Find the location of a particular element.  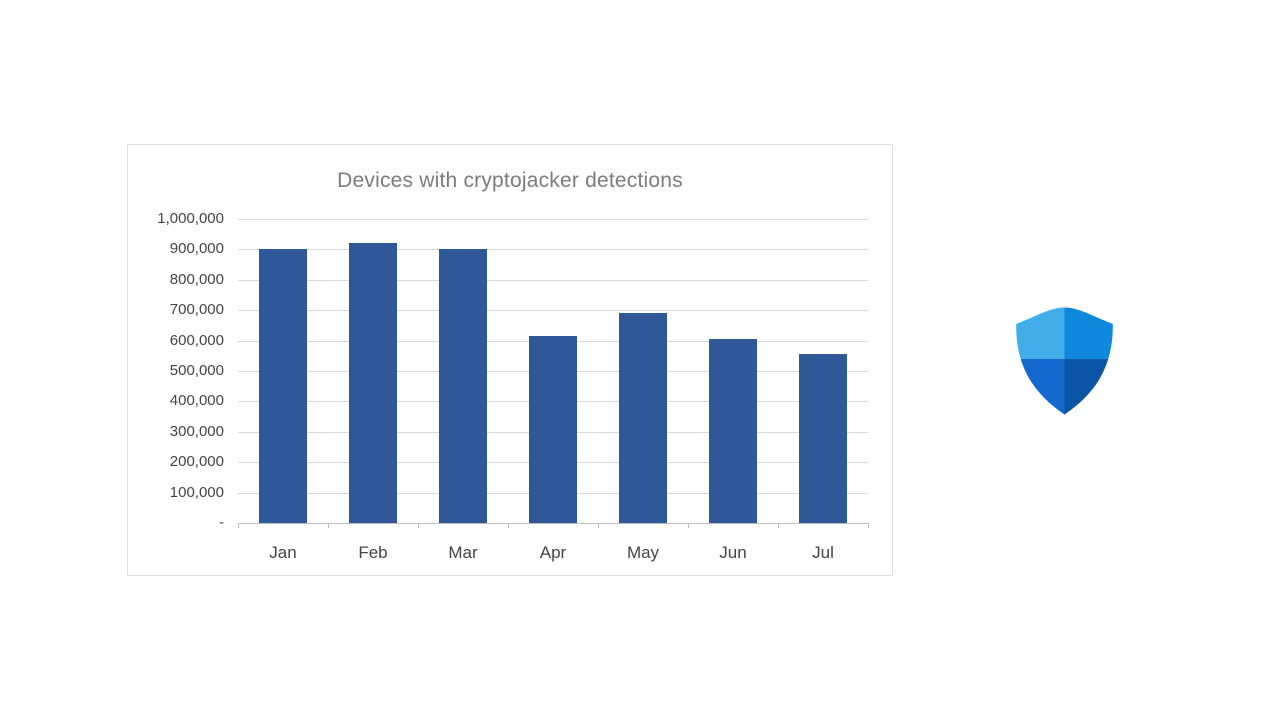

bar-feb is located at coordinates (373, 383).